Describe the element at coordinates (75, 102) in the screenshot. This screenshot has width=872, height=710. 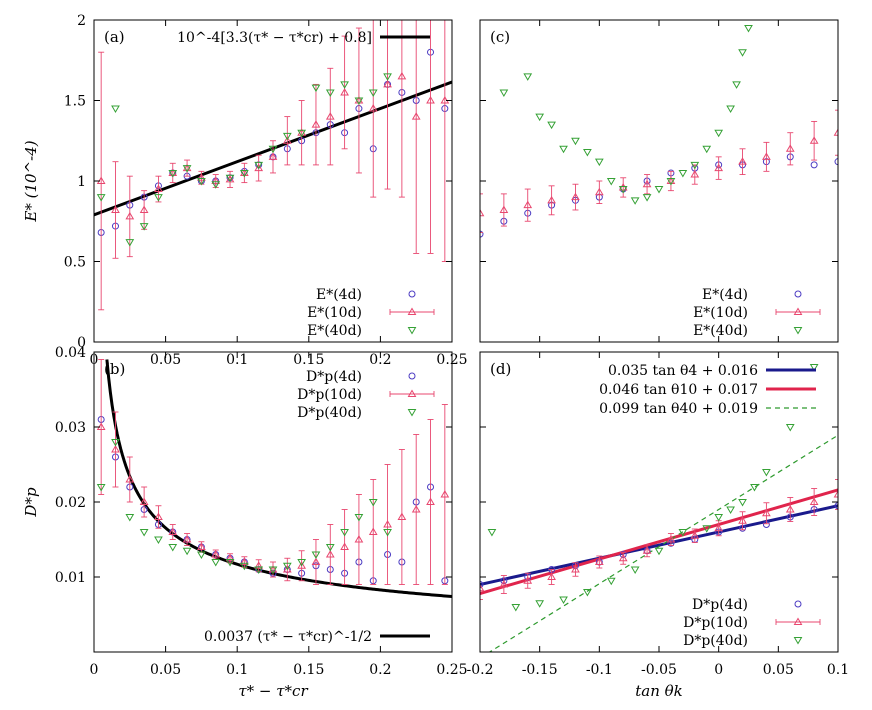
I see `y-tick-label: 1.5` at that location.